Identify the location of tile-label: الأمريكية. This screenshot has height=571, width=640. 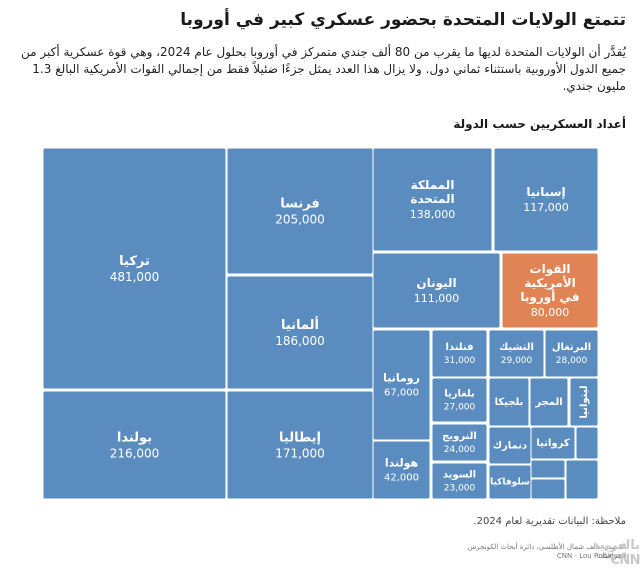
(550, 282).